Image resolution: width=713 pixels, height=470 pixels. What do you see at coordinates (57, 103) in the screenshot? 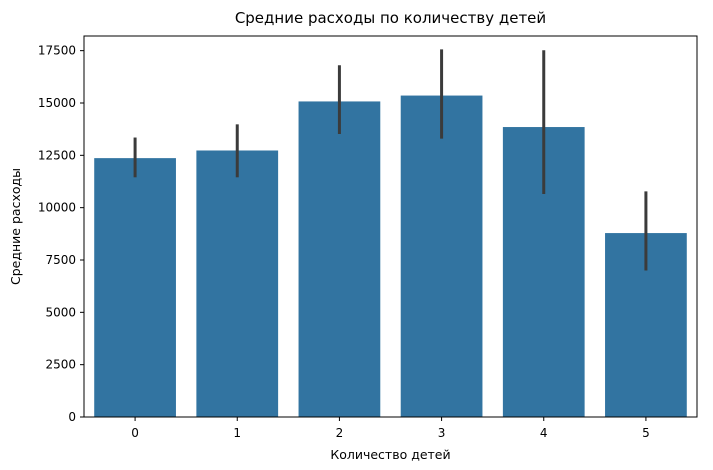
I see `y-tick-label-15000: 15000` at bounding box center [57, 103].